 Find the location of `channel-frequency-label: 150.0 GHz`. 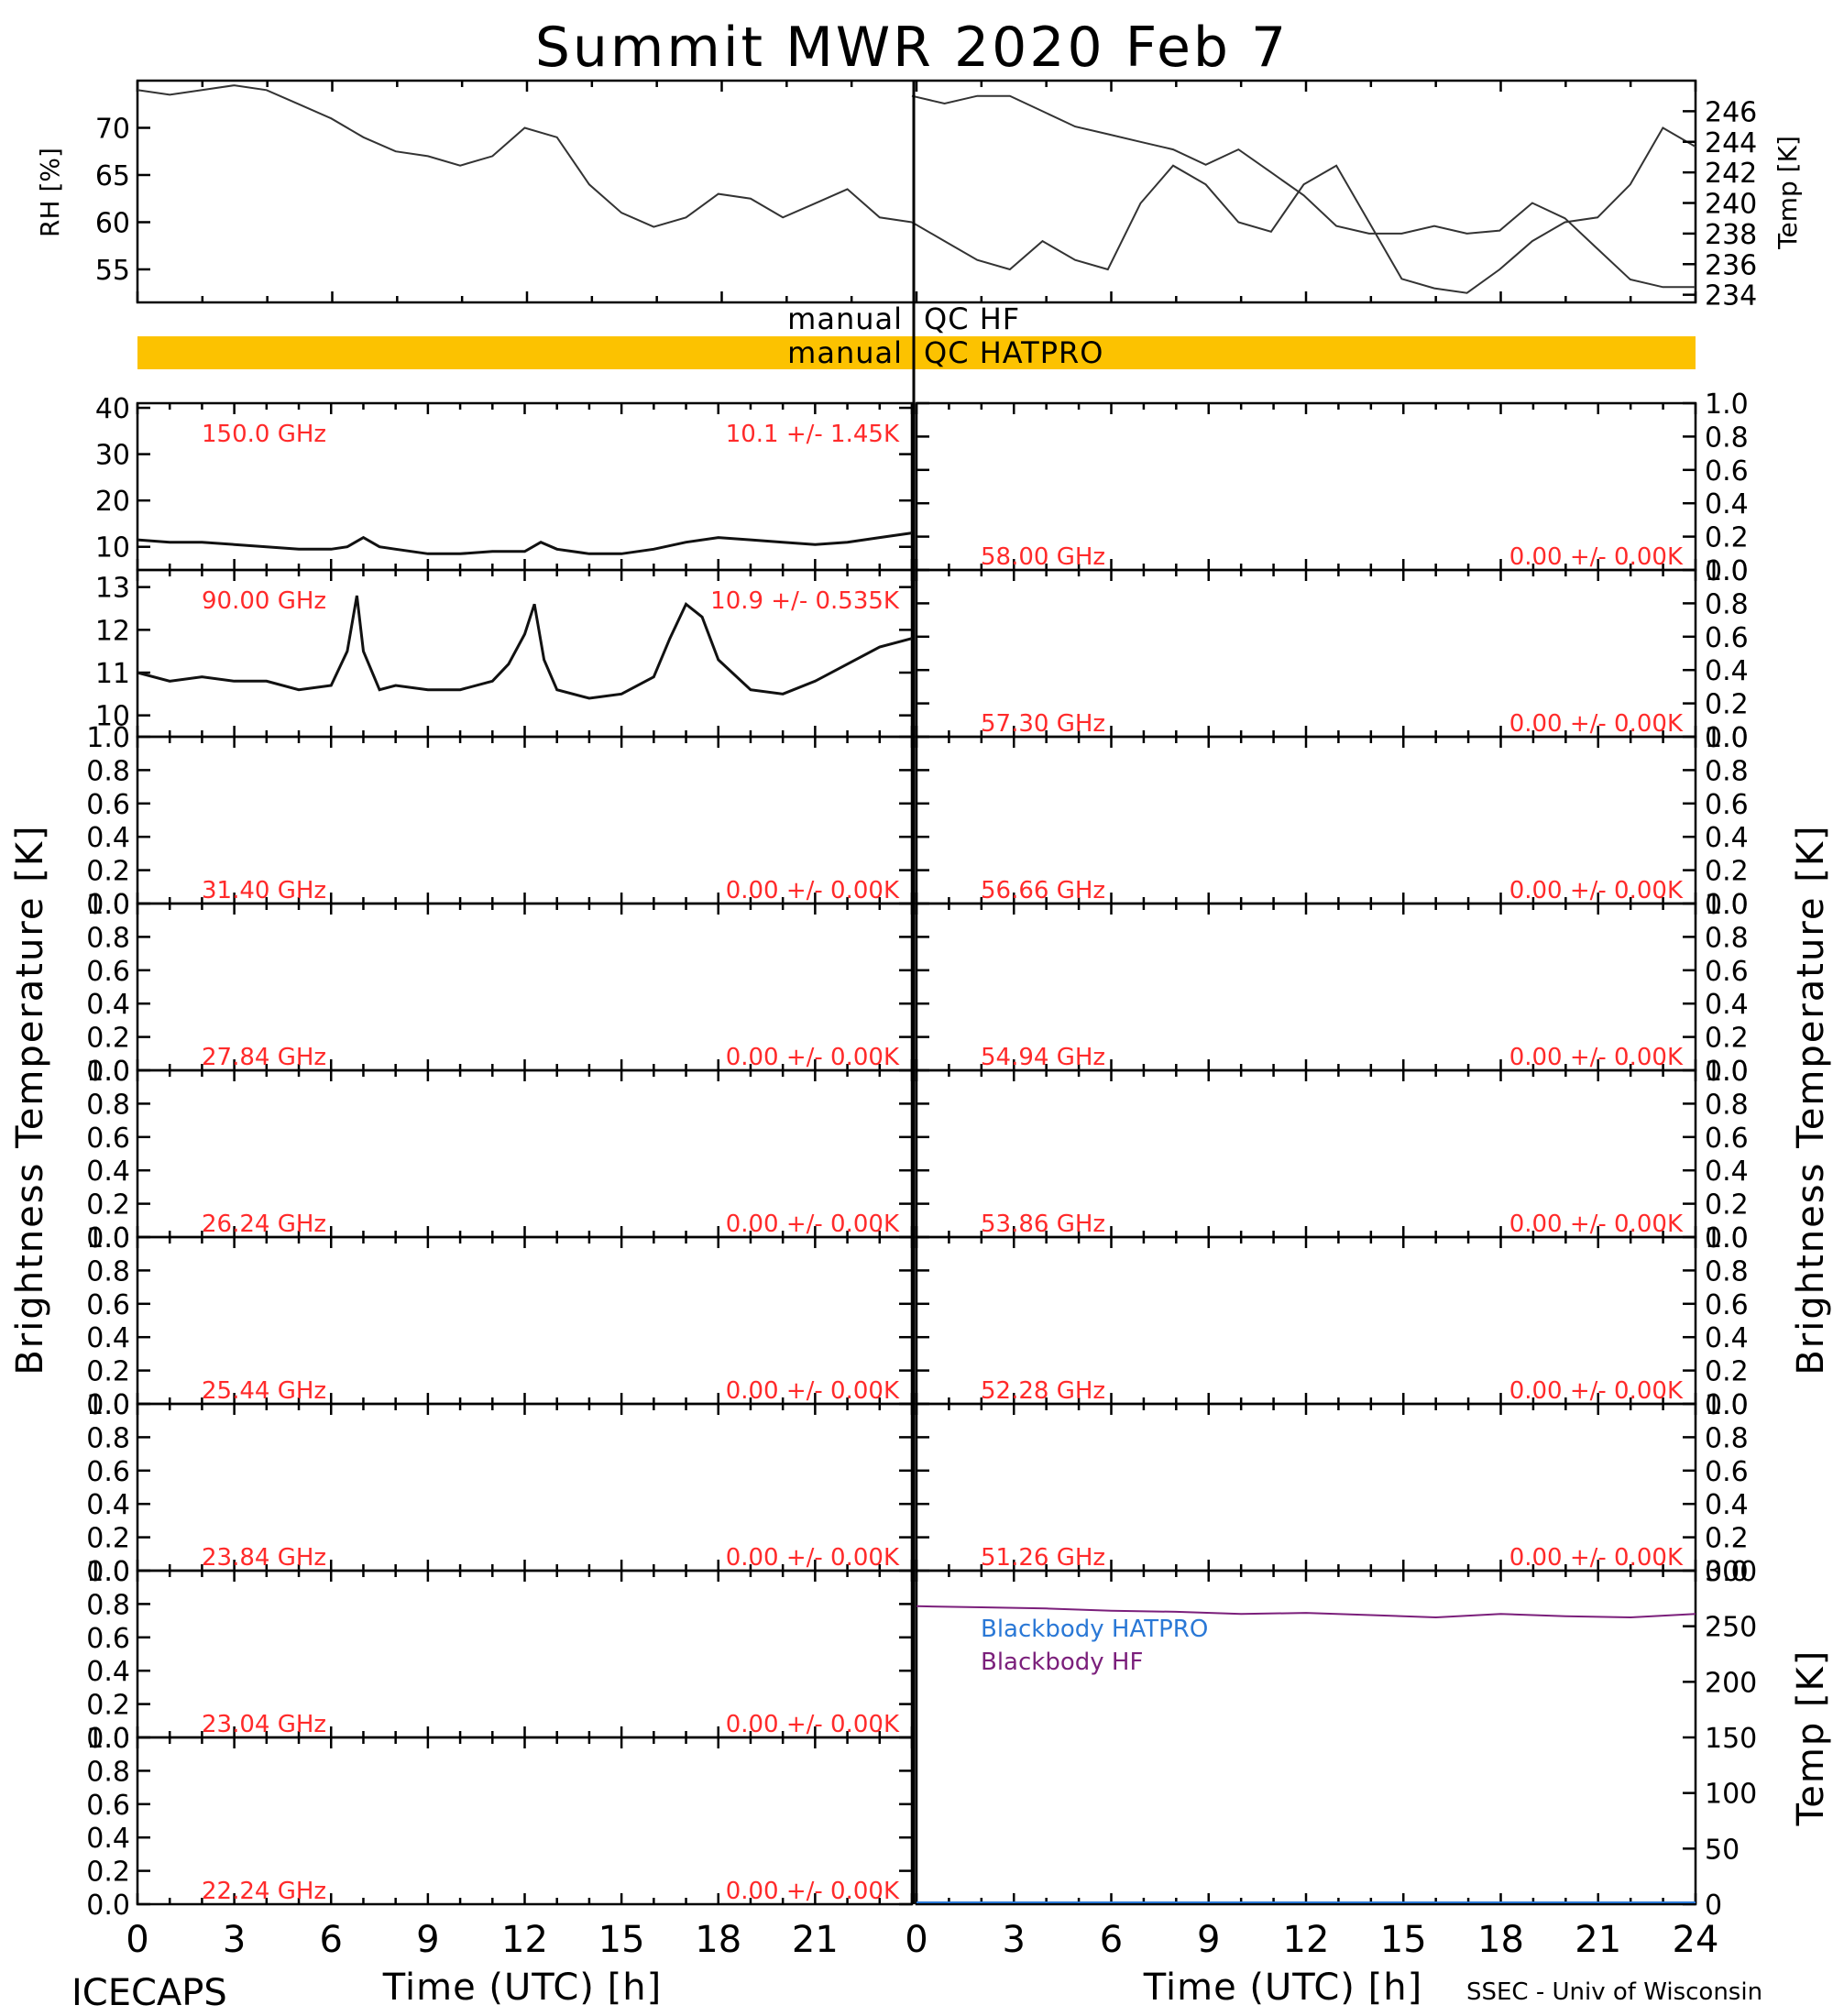

channel-frequency-label: 150.0 GHz is located at coordinates (264, 434).